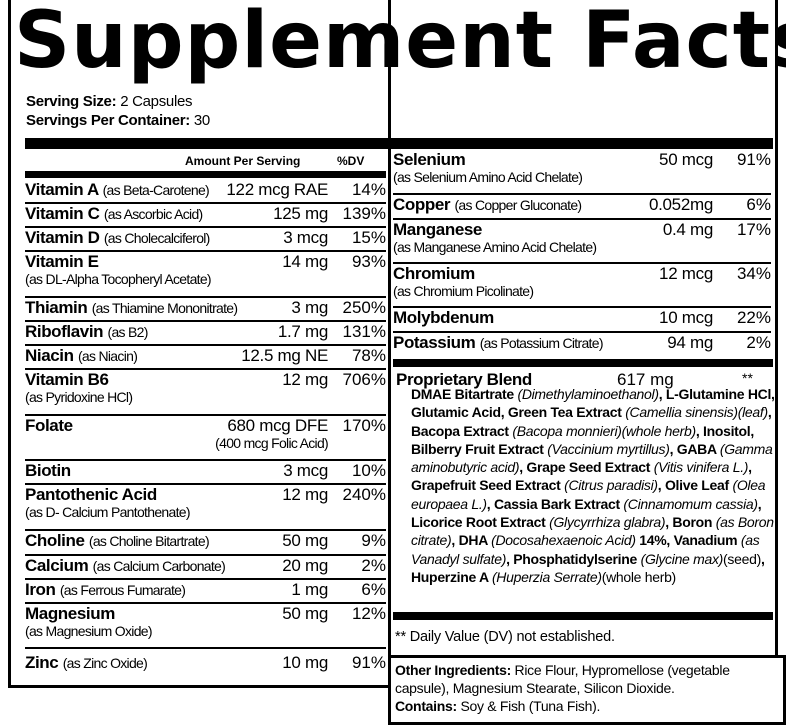 This screenshot has height=725, width=786. What do you see at coordinates (107, 356) in the screenshot?
I see `nutrient-source: (as Niacin)` at bounding box center [107, 356].